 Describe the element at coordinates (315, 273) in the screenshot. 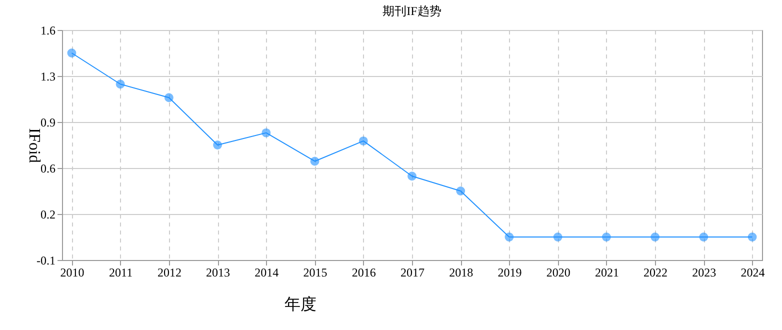

I see `x-tick-label: 2015` at that location.